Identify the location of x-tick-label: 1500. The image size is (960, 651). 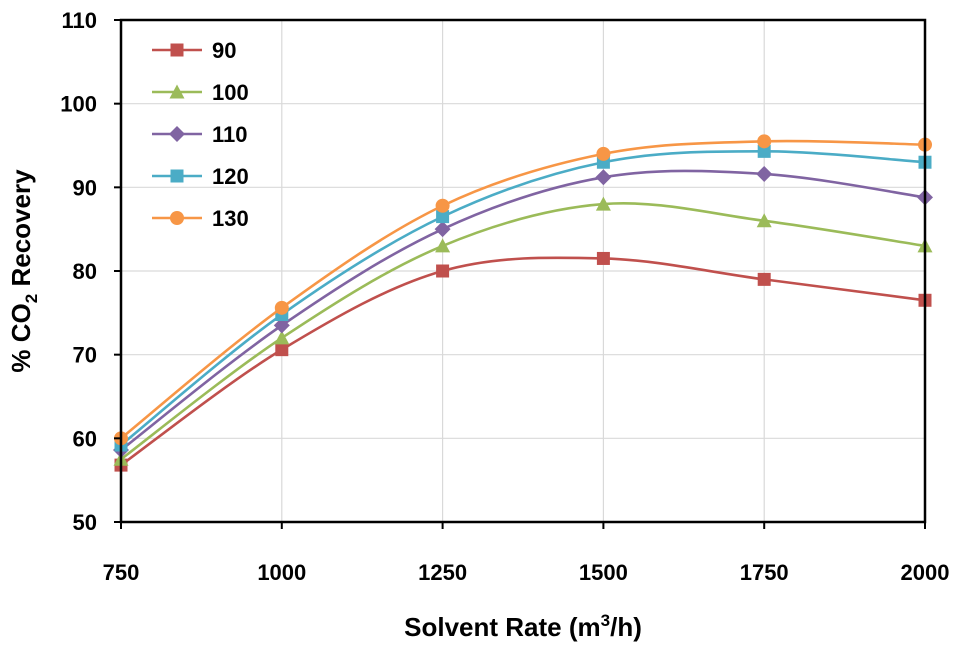
(603, 572).